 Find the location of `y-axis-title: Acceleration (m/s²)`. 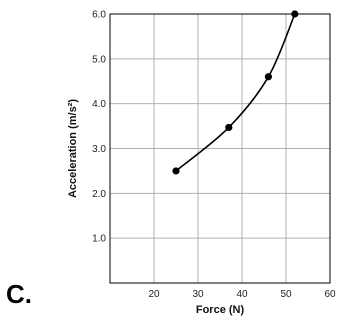

y-axis-title: Acceleration (m/s²) is located at coordinates (73, 148).